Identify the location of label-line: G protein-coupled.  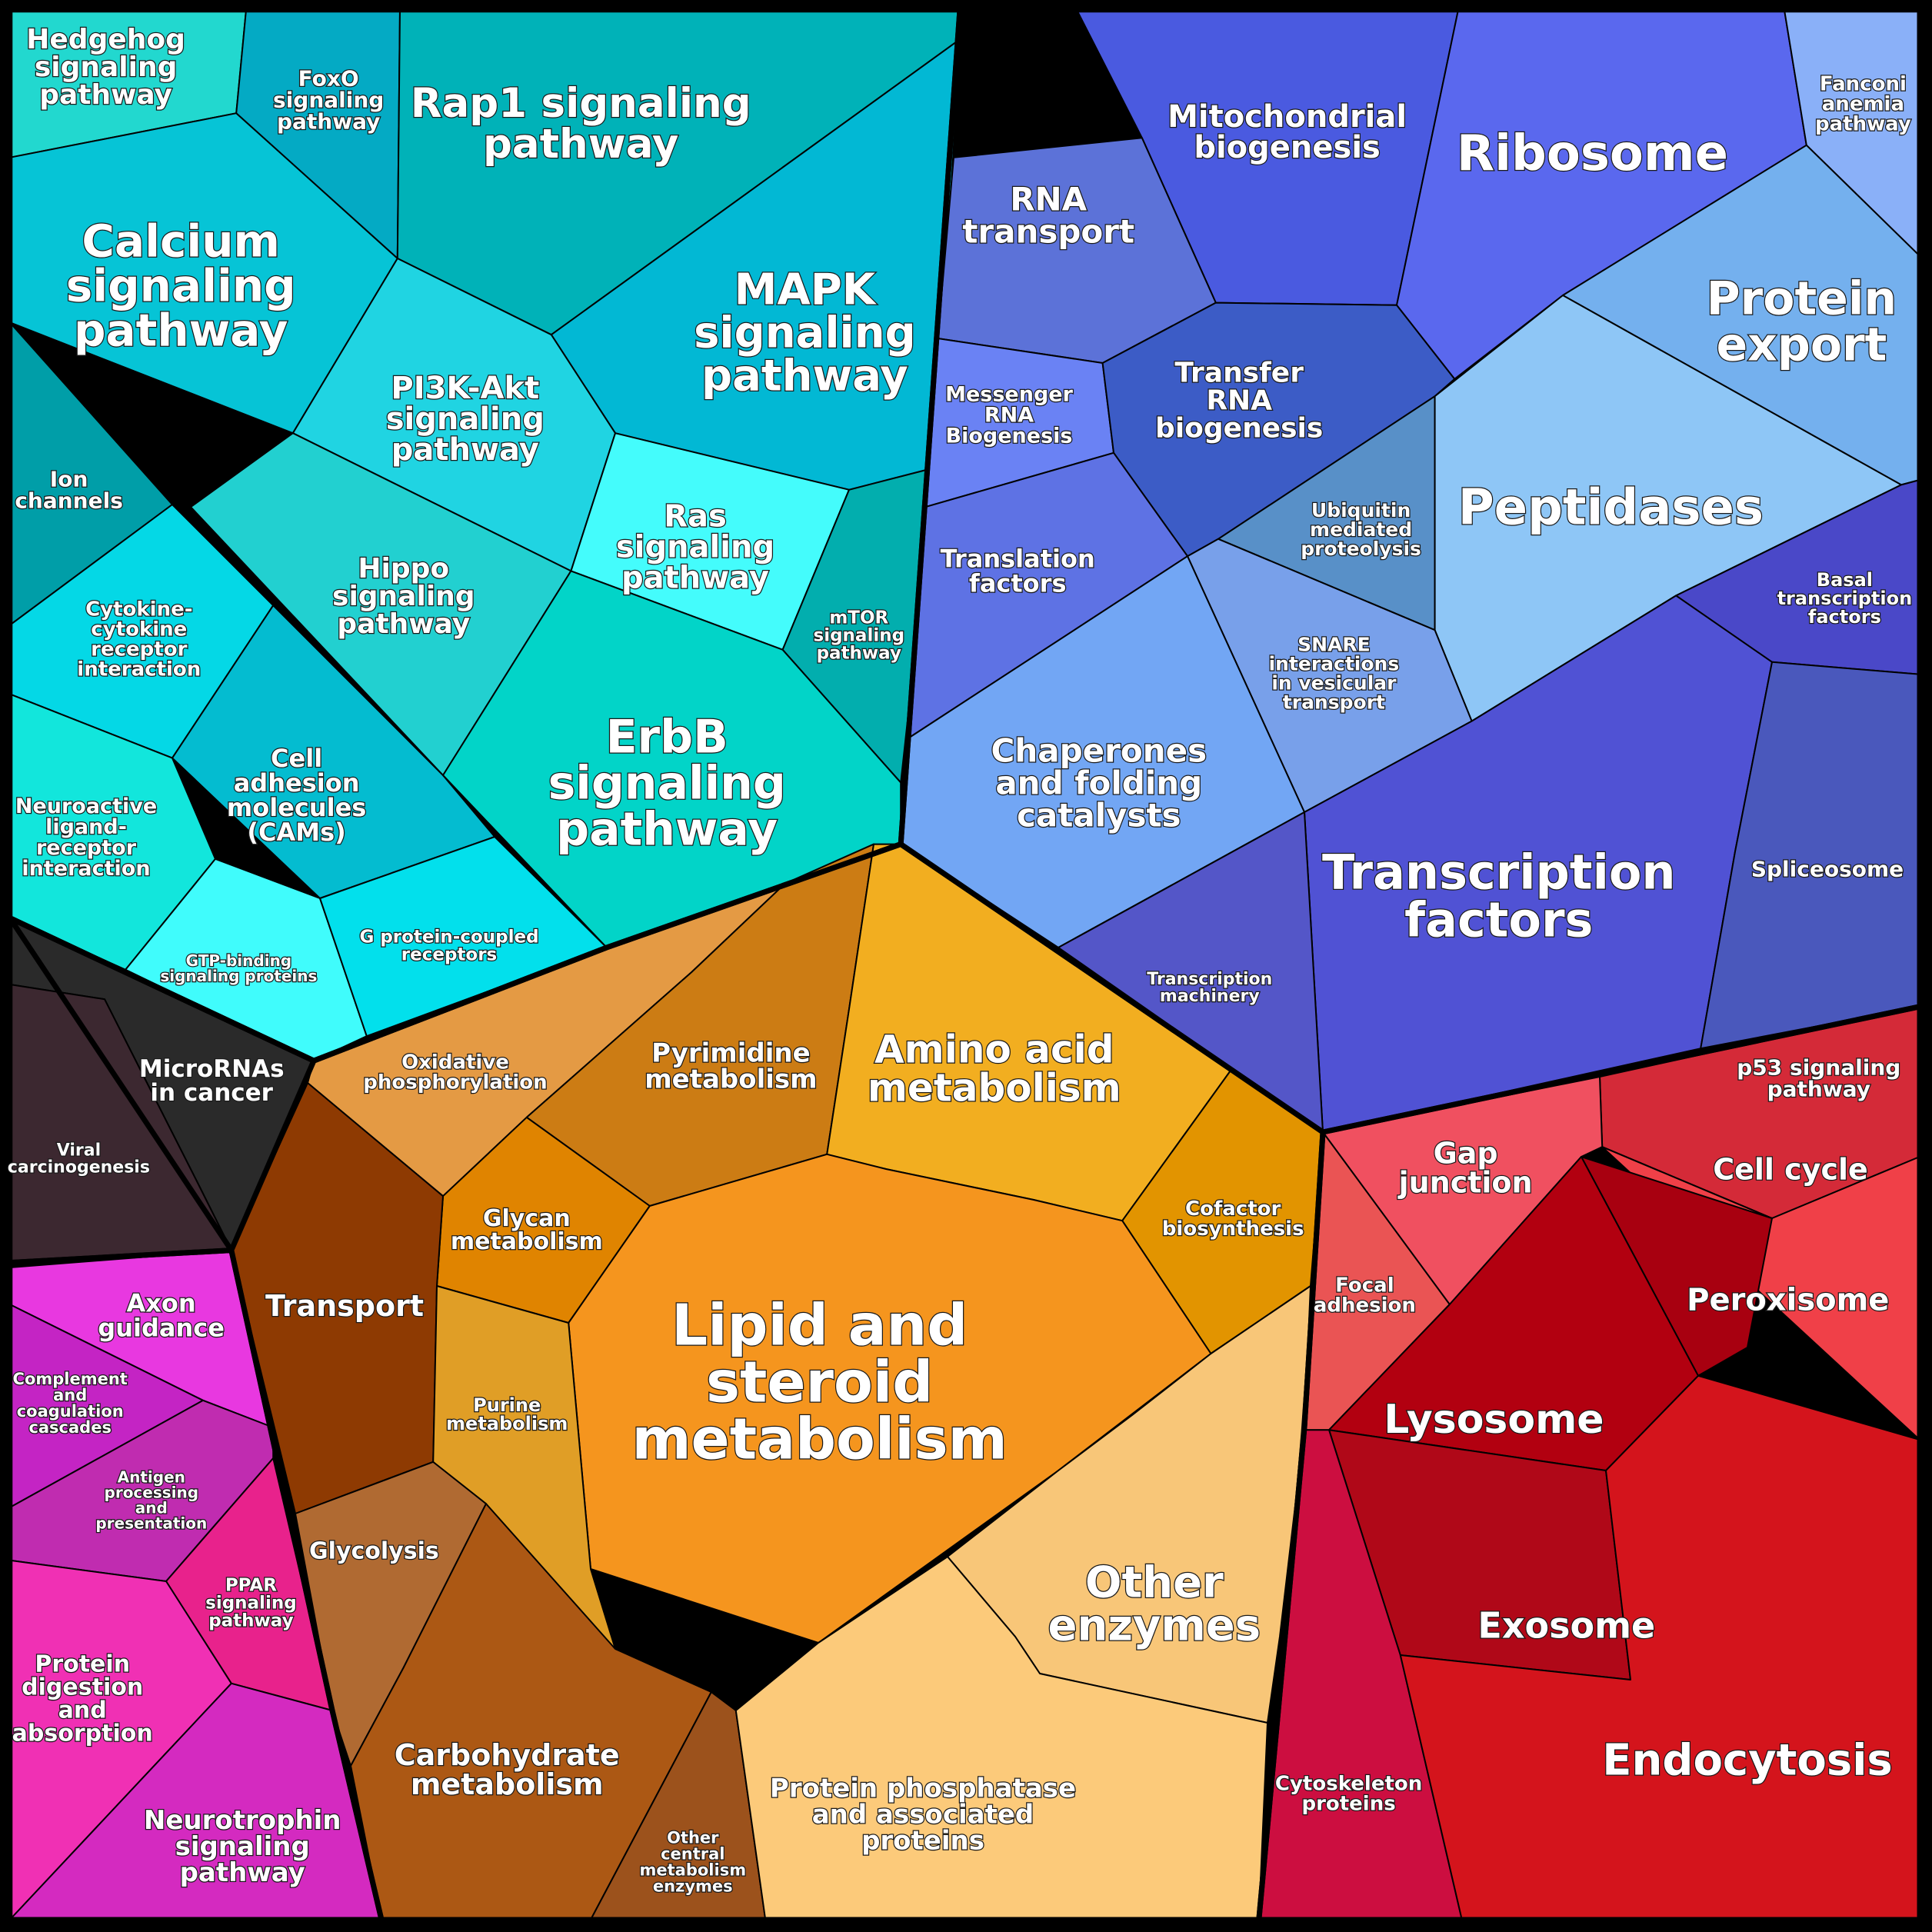
(448, 937).